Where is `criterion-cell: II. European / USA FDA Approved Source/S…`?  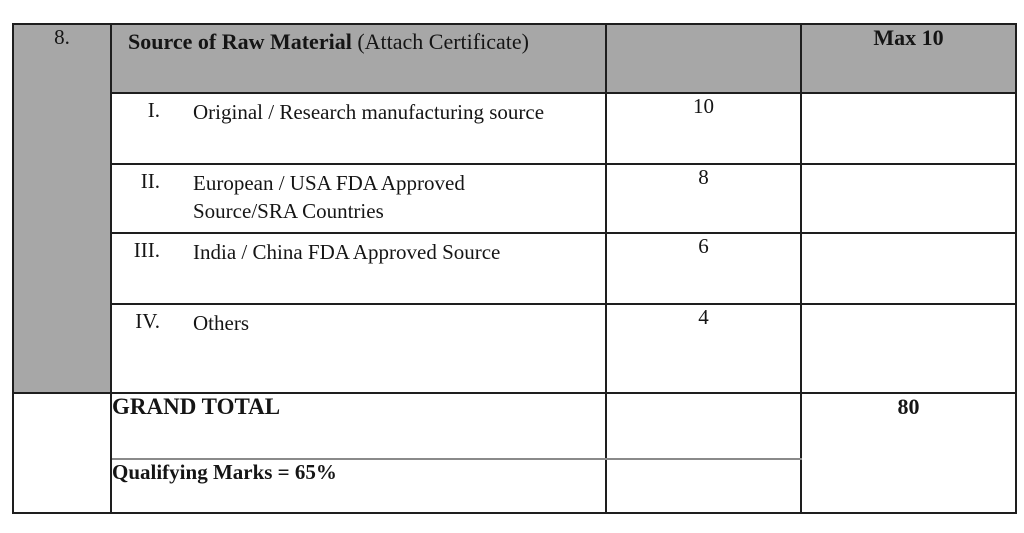 criterion-cell: II. European / USA FDA Approved Source/S… is located at coordinates (358, 198).